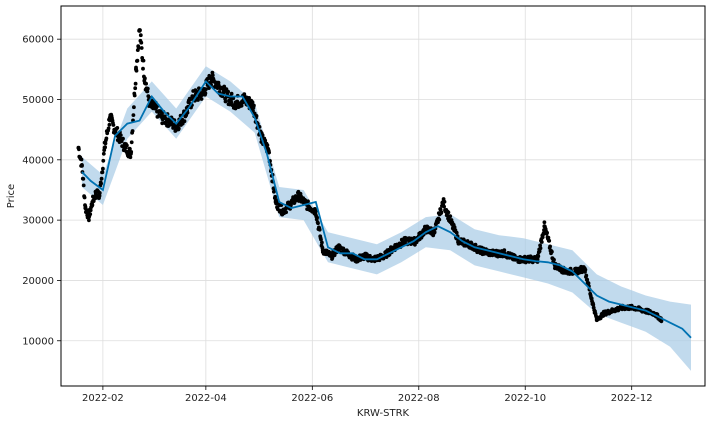 The width and height of the screenshot is (712, 424). I want to click on x-tick-label: 2022-10, so click(525, 398).